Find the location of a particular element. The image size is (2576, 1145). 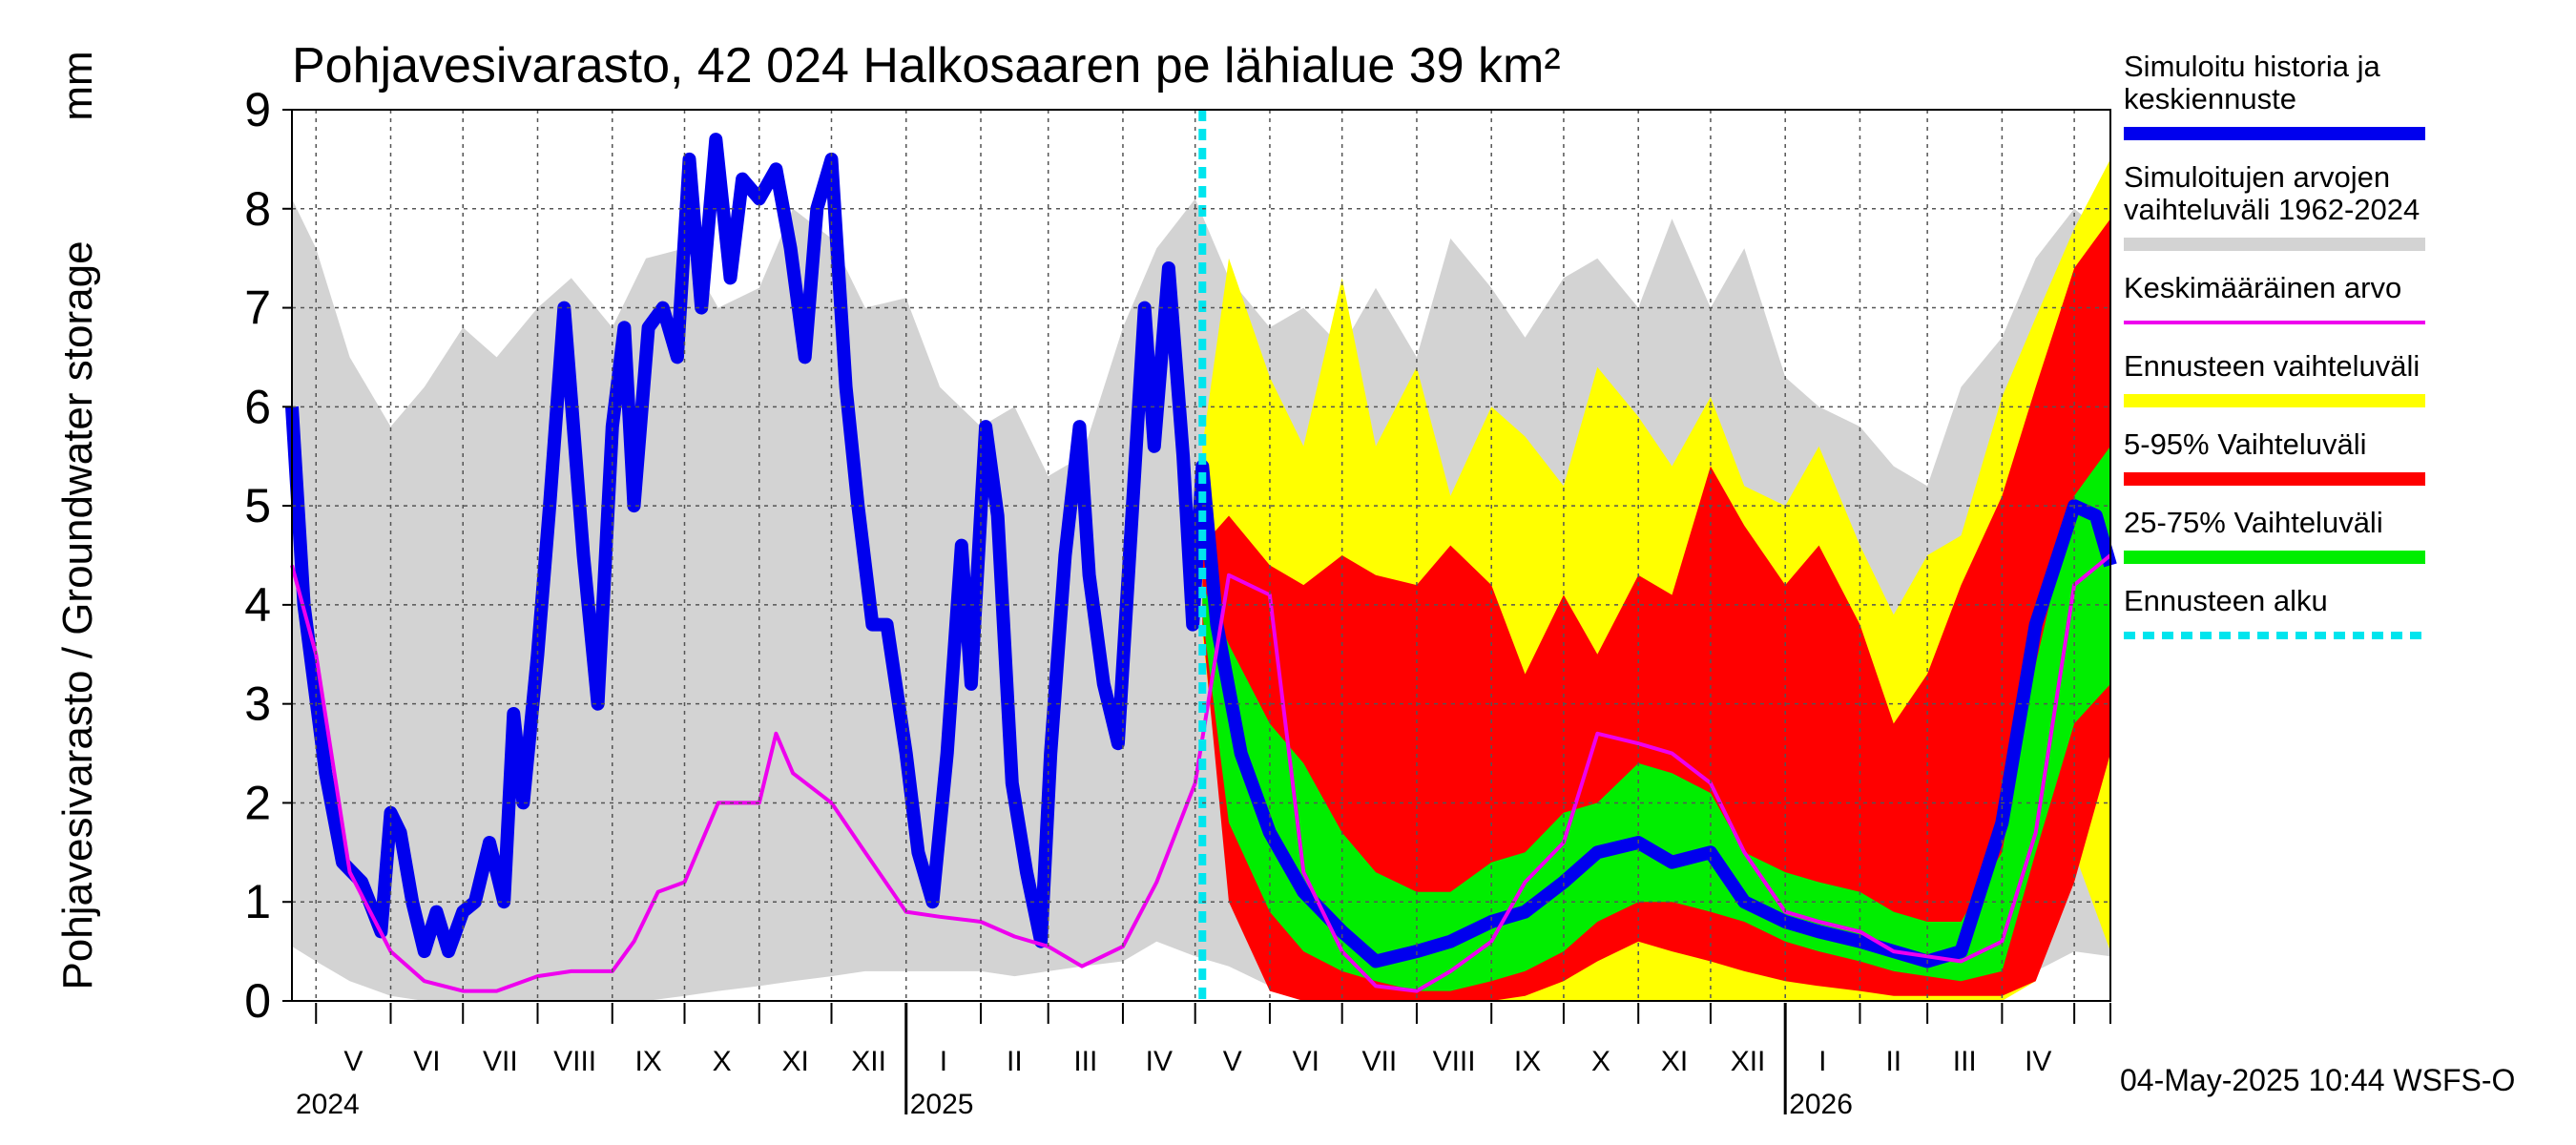

legend-item: Keskimääräinen arvo is located at coordinates (2274, 297).